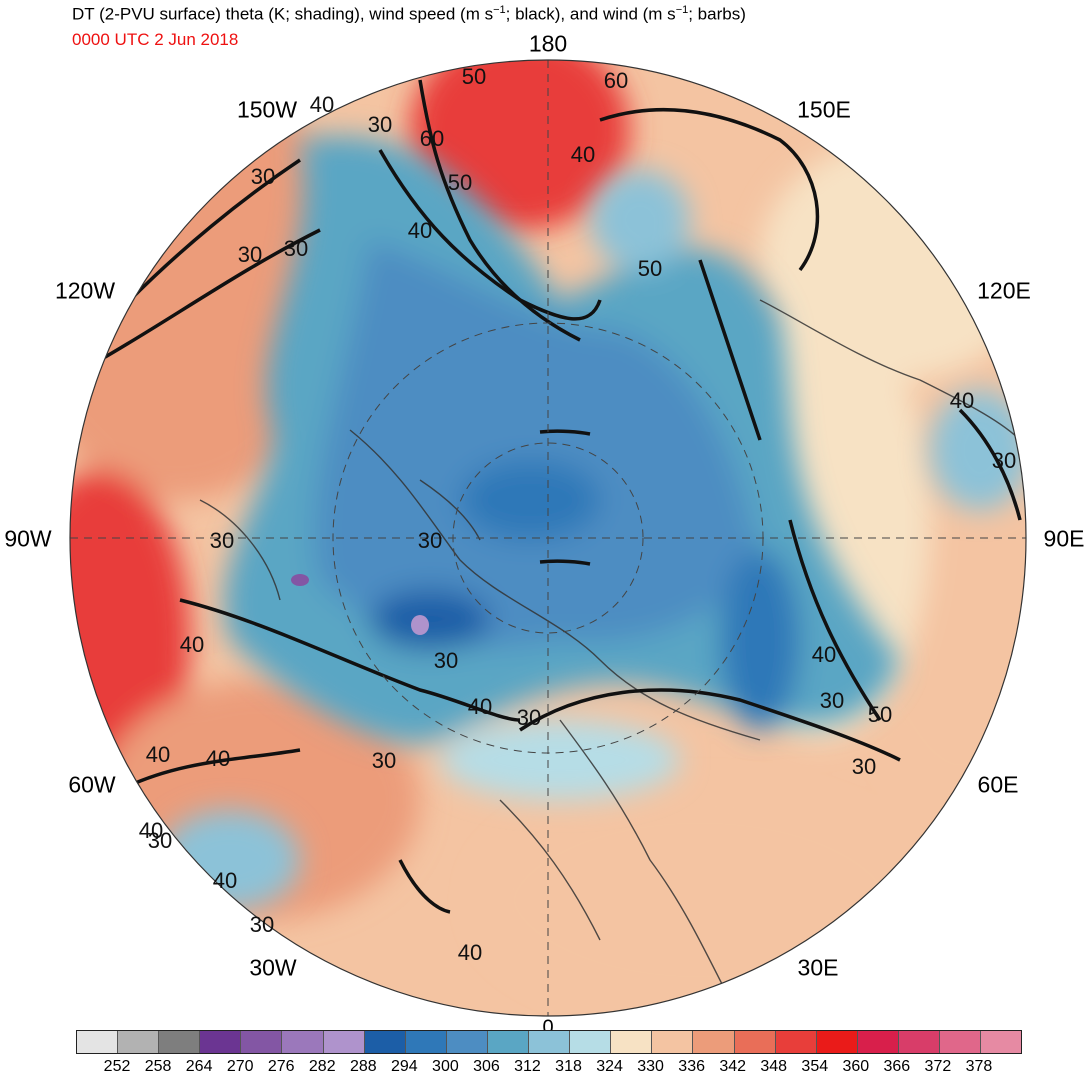  What do you see at coordinates (1064, 538) in the screenshot?
I see `lon-label-90e: 90E` at bounding box center [1064, 538].